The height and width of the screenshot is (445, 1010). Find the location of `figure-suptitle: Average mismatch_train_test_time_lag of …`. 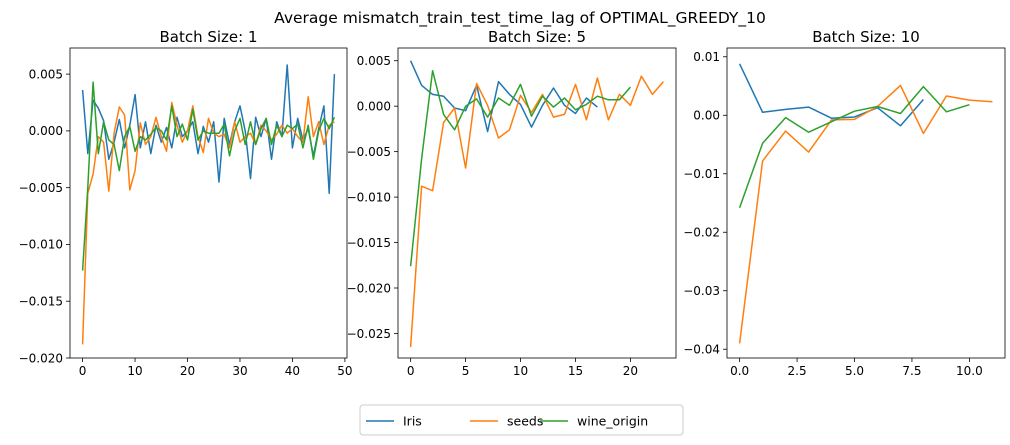

figure-suptitle: Average mismatch_train_test_time_lag of … is located at coordinates (520, 18).